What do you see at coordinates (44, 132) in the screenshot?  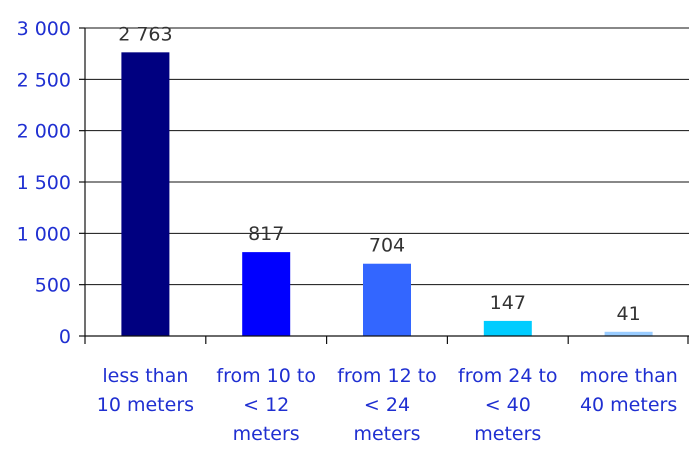 I see `y-tick-label: 2 000` at bounding box center [44, 132].